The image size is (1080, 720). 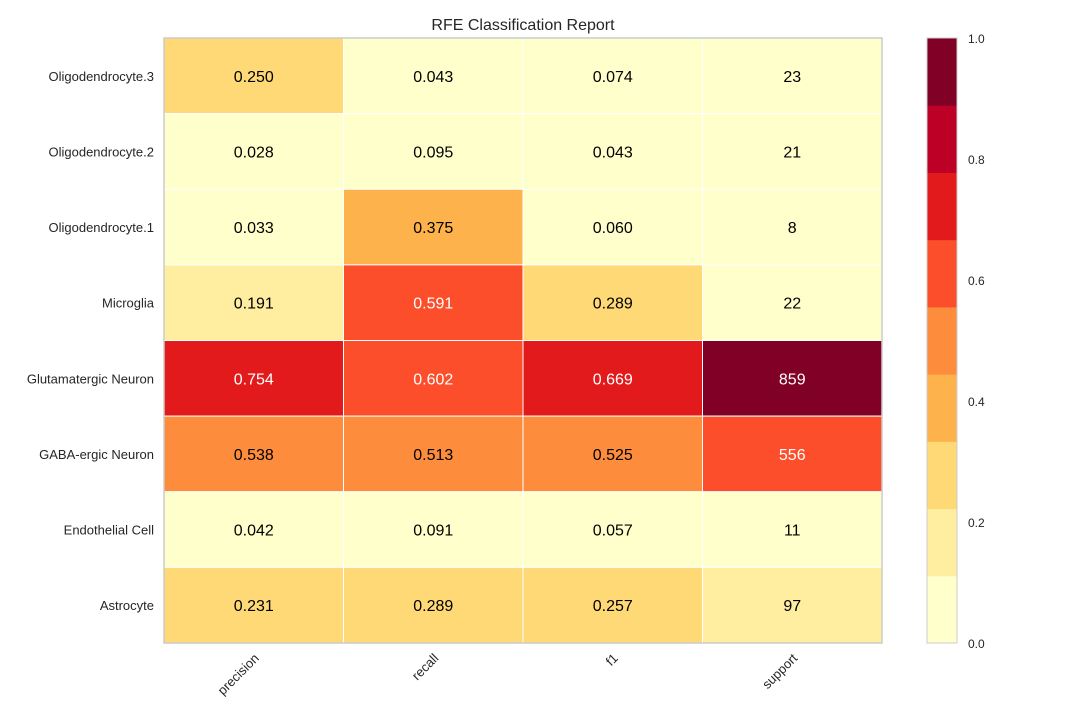 What do you see at coordinates (127, 605) in the screenshot?
I see `row-label: Astrocyte` at bounding box center [127, 605].